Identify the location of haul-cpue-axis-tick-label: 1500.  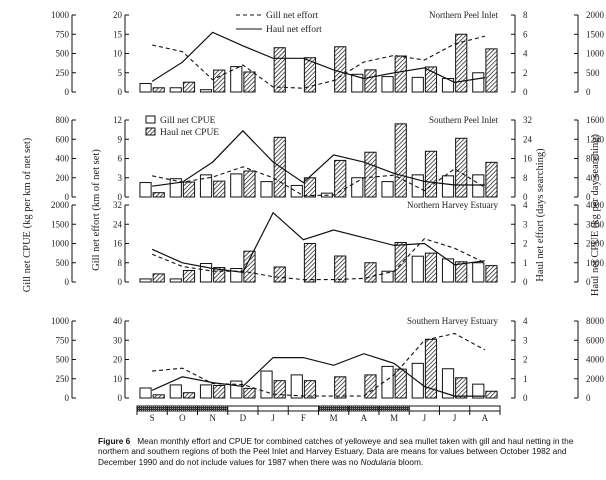
(595, 34).